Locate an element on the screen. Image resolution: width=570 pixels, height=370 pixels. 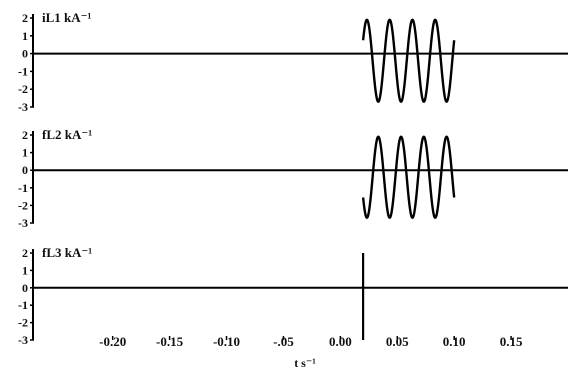
x-tick-label: -.05 is located at coordinates (283, 341).